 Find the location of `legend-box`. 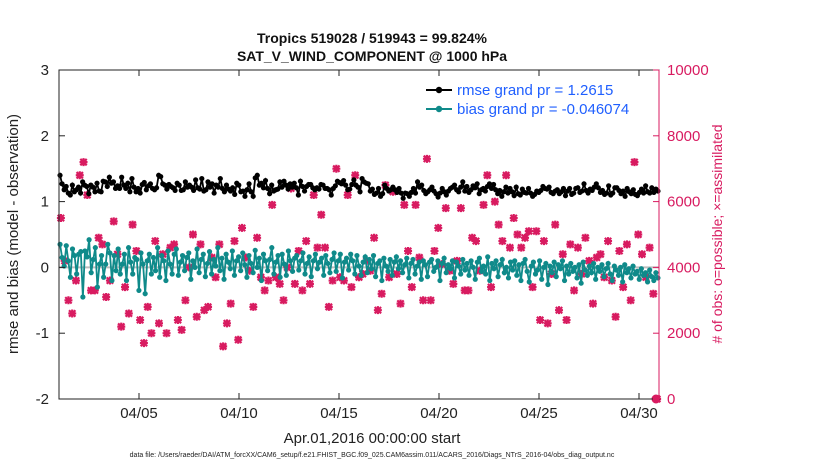

legend-box is located at coordinates (533, 100).